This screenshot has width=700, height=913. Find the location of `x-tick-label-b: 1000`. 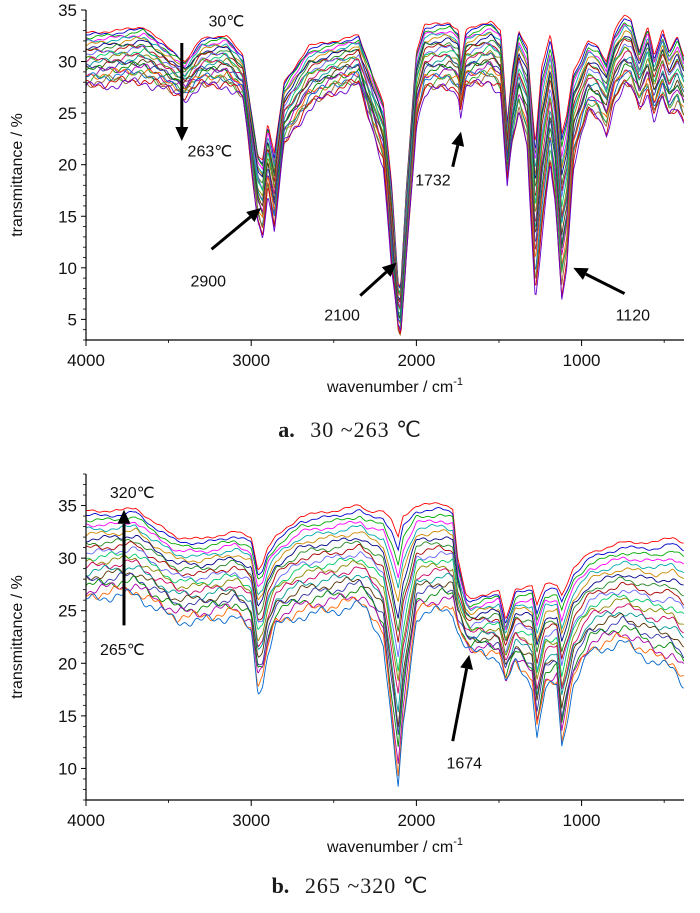

x-tick-label-b: 1000 is located at coordinates (582, 820).